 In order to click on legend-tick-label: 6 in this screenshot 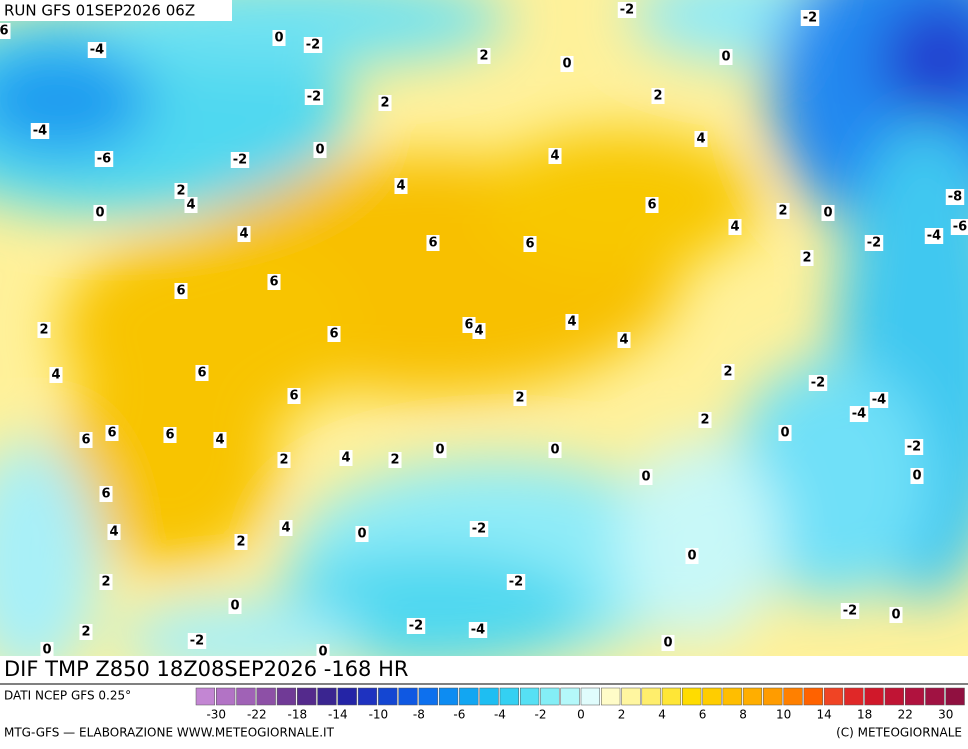, I will do `click(703, 715)`.